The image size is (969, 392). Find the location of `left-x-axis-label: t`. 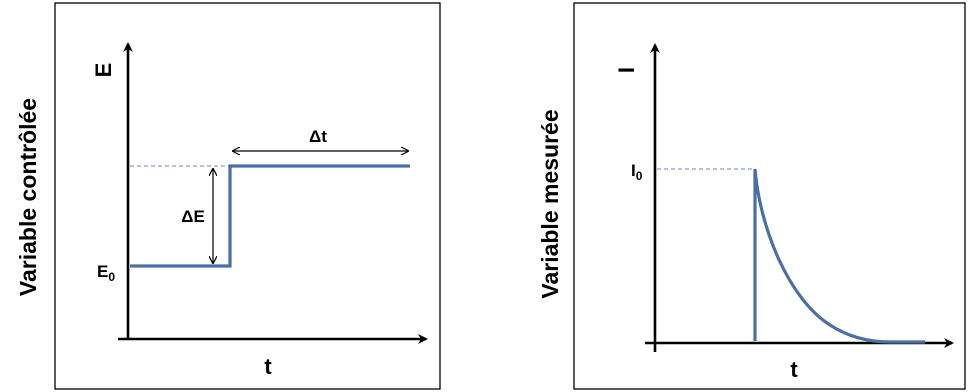

left-x-axis-label: t is located at coordinates (268, 366).